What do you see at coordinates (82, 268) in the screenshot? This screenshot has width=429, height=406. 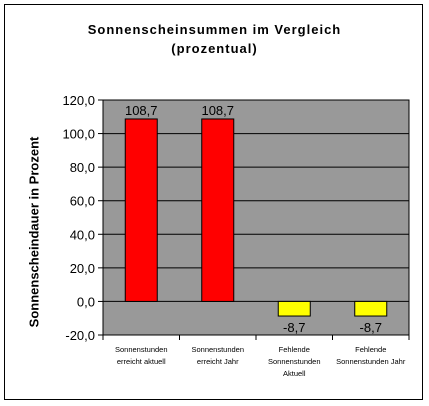 I see `y-tick-label: 20,0` at bounding box center [82, 268].